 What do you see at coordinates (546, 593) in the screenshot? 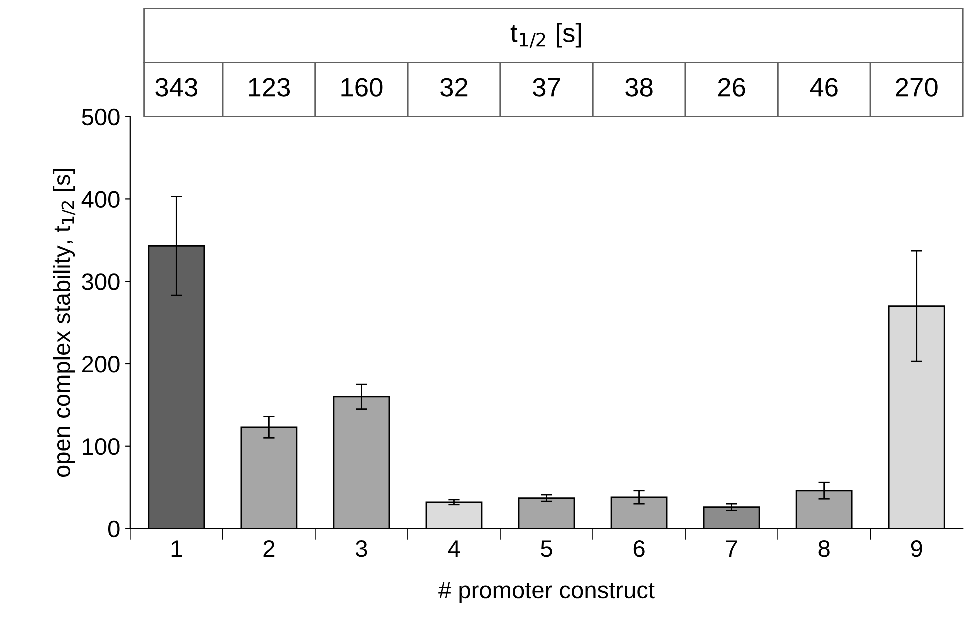
I see `x-axis-title: # promoter construct` at bounding box center [546, 593].